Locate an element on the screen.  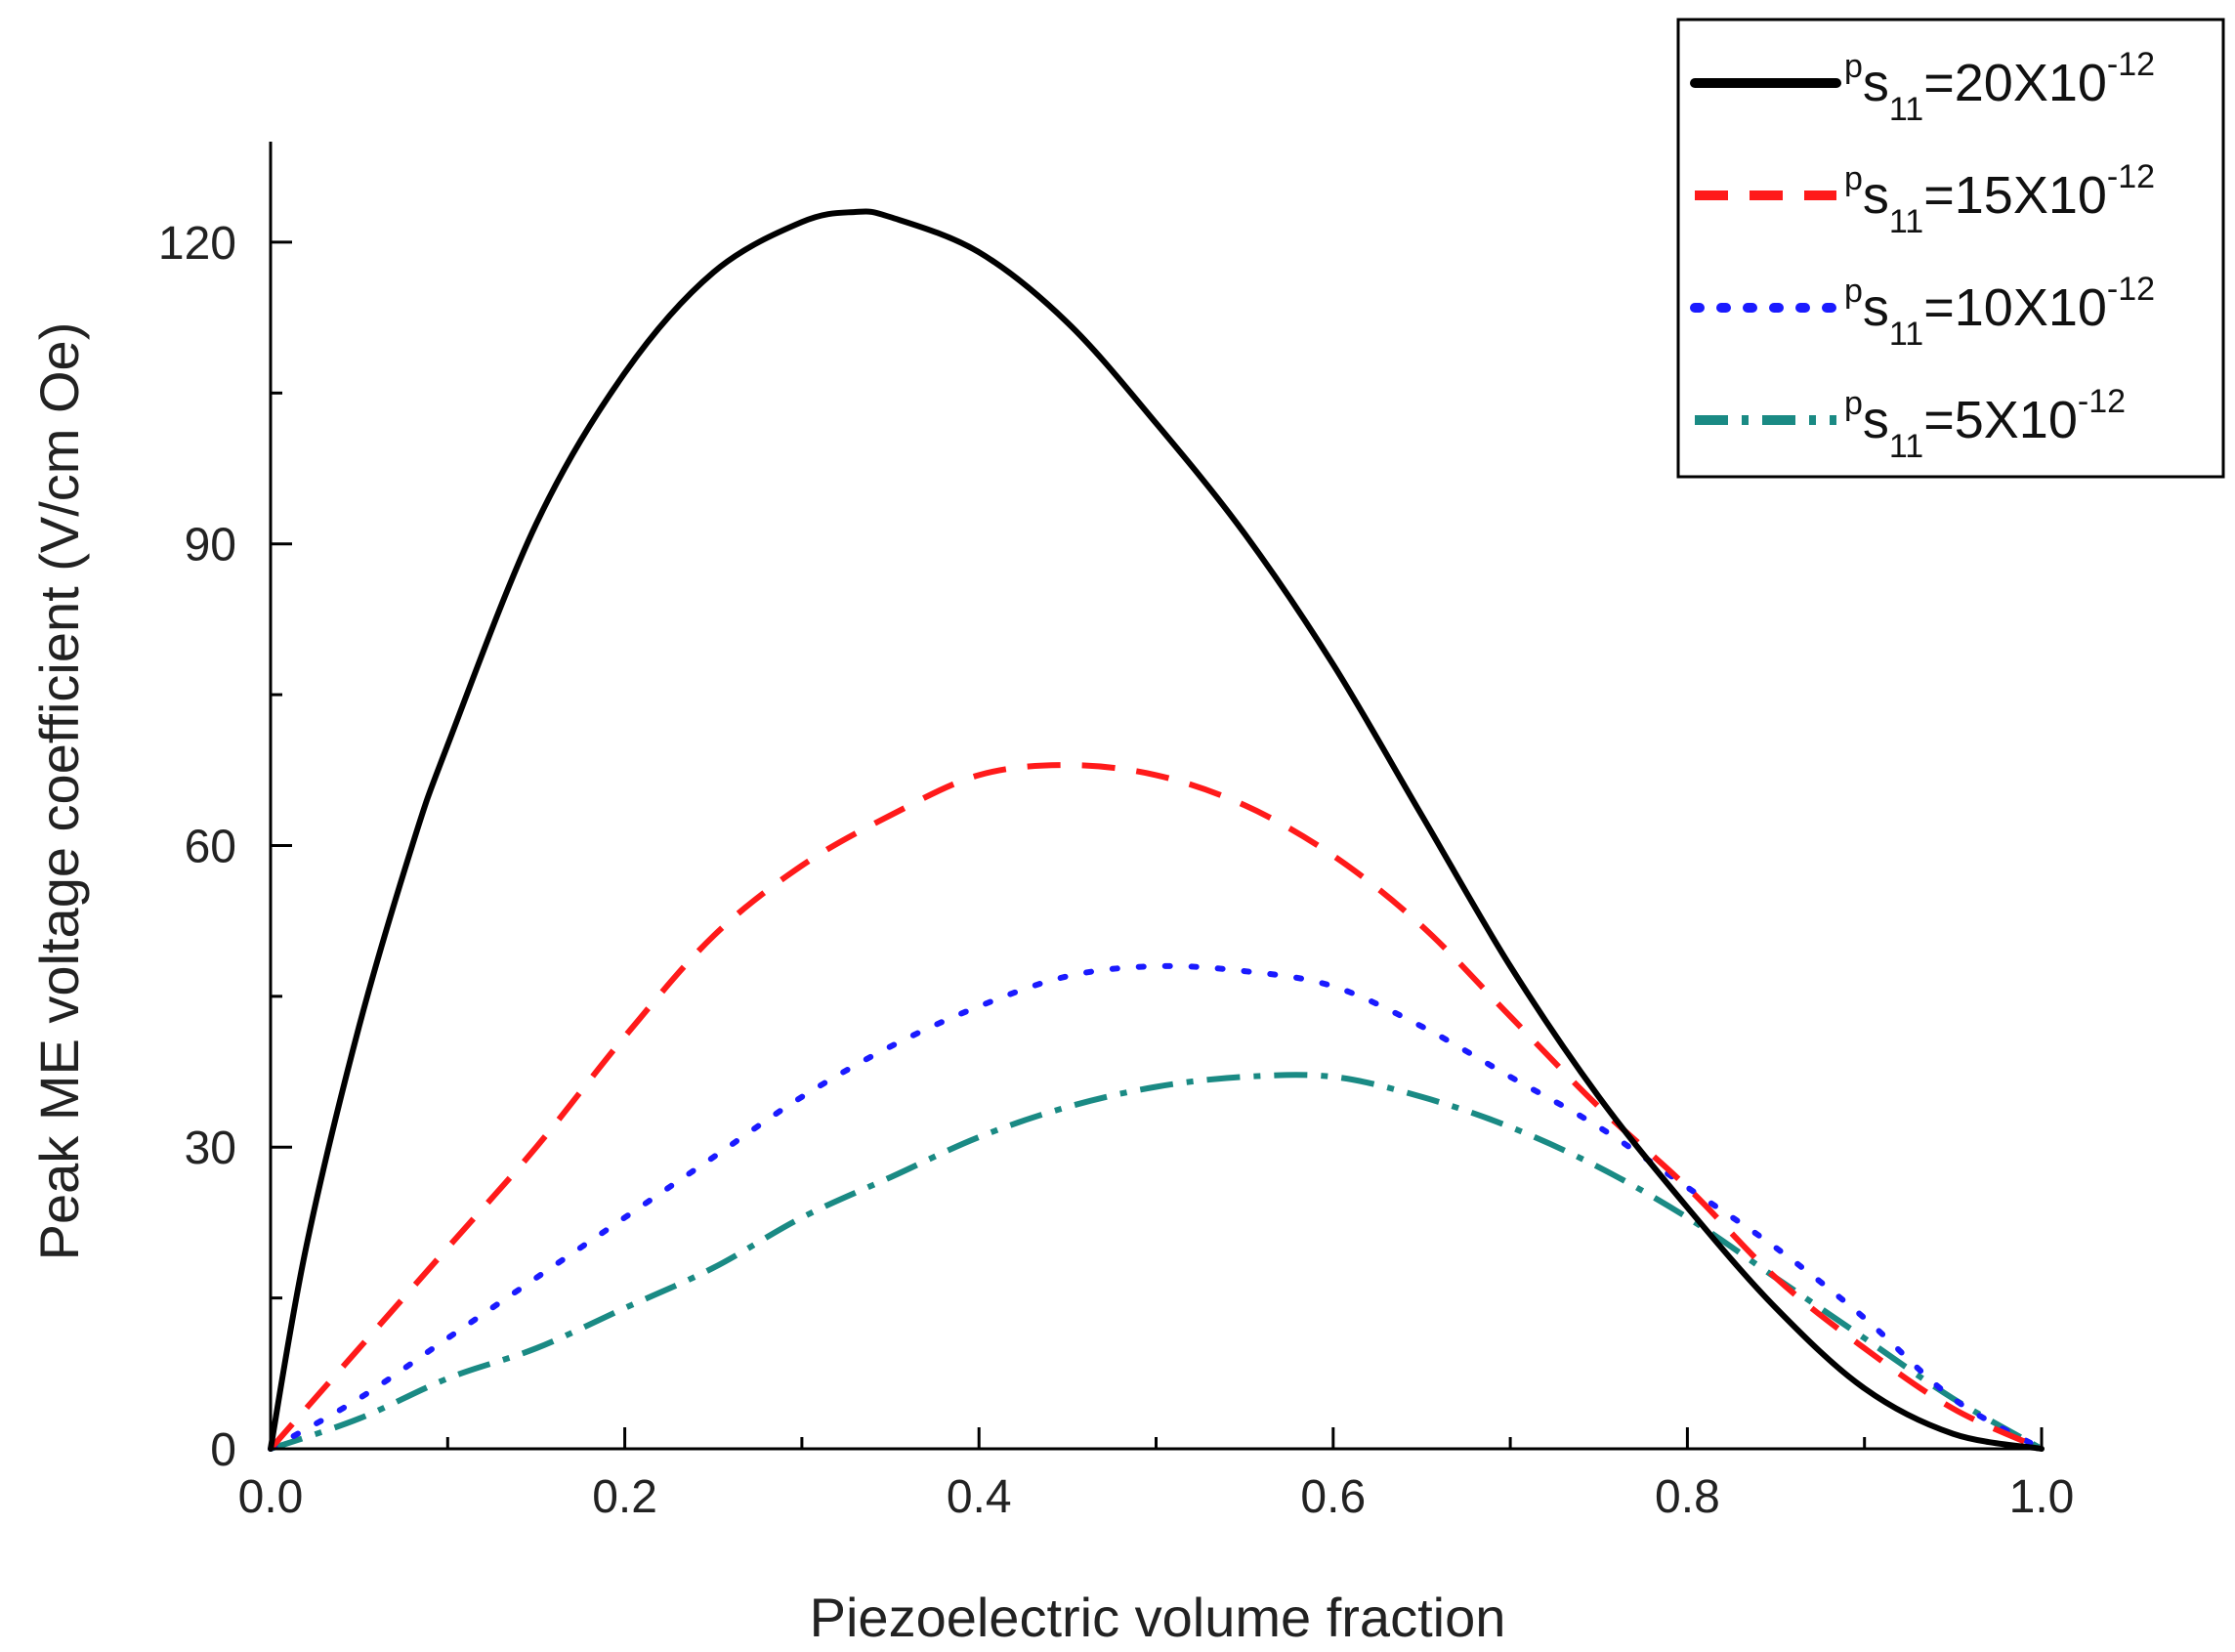
x-tick-label: 0.8 is located at coordinates (1688, 1497).